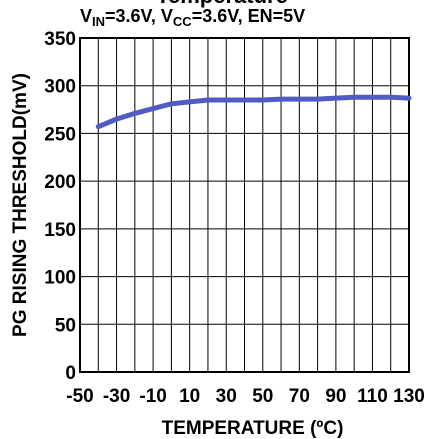  What do you see at coordinates (60, 278) in the screenshot?
I see `y-tick-label: 100` at bounding box center [60, 278].